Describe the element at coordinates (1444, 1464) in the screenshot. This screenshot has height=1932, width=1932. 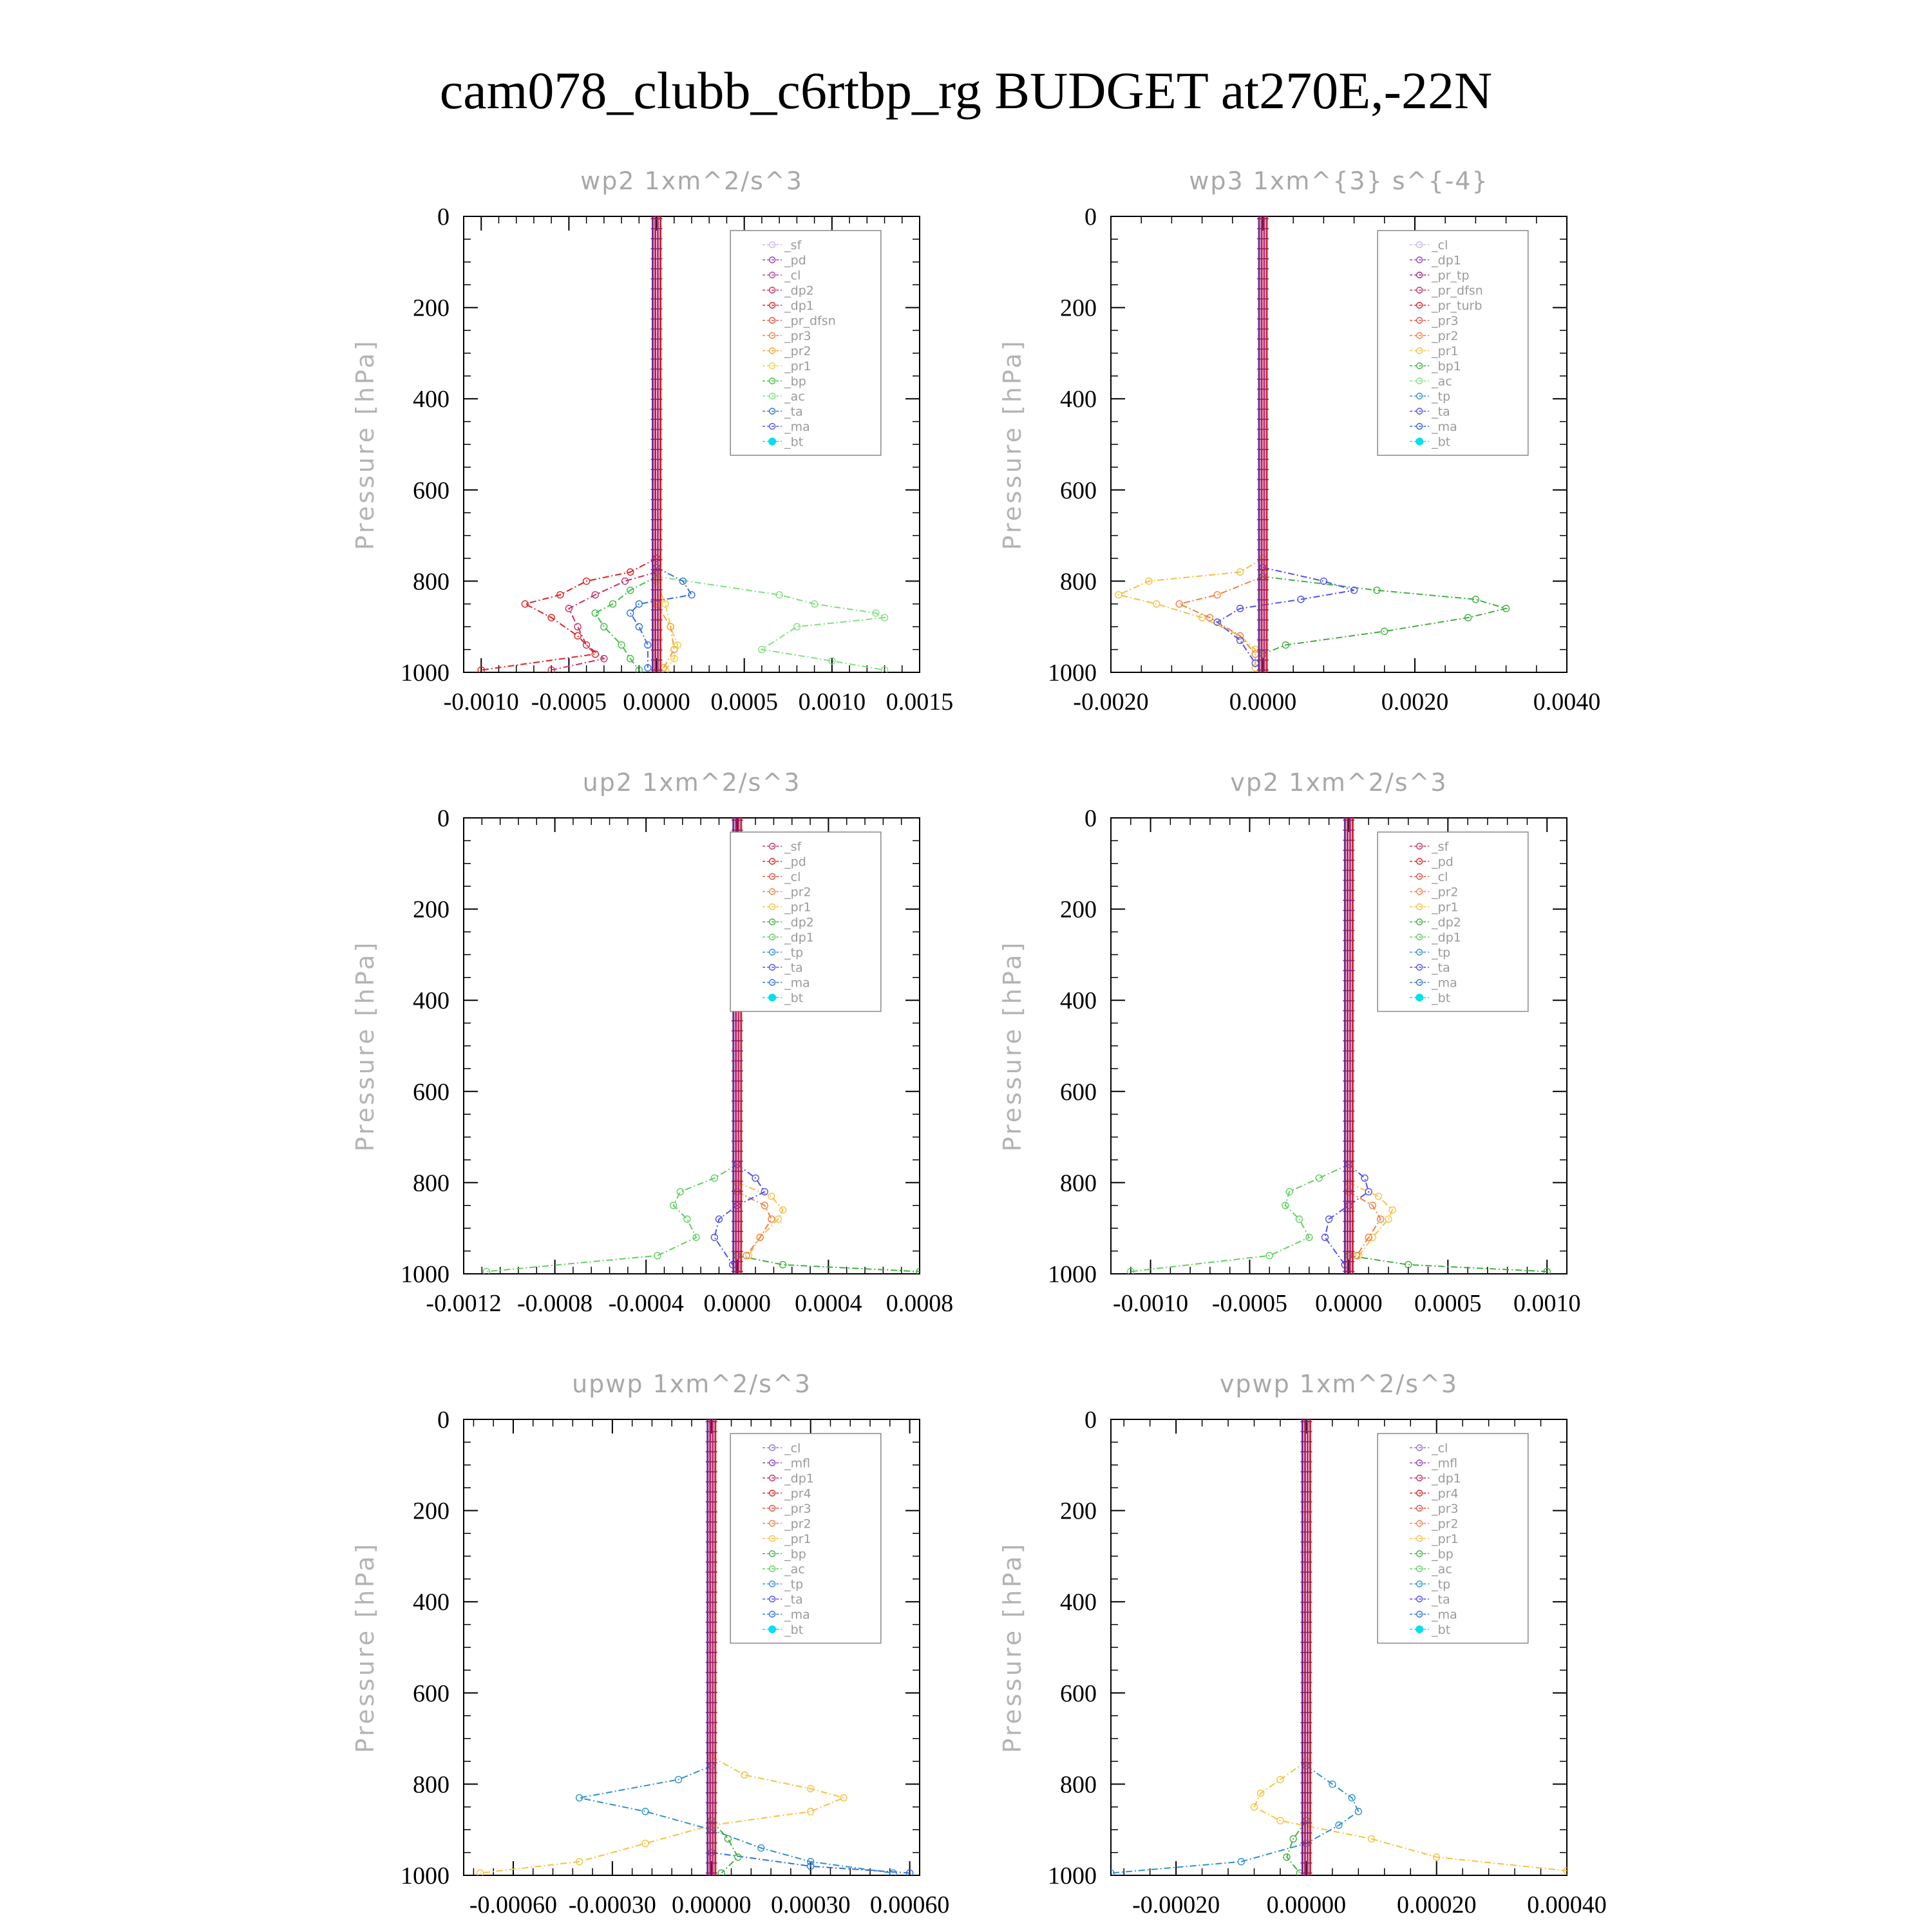
I see `legend-entry: _mfl` at that location.